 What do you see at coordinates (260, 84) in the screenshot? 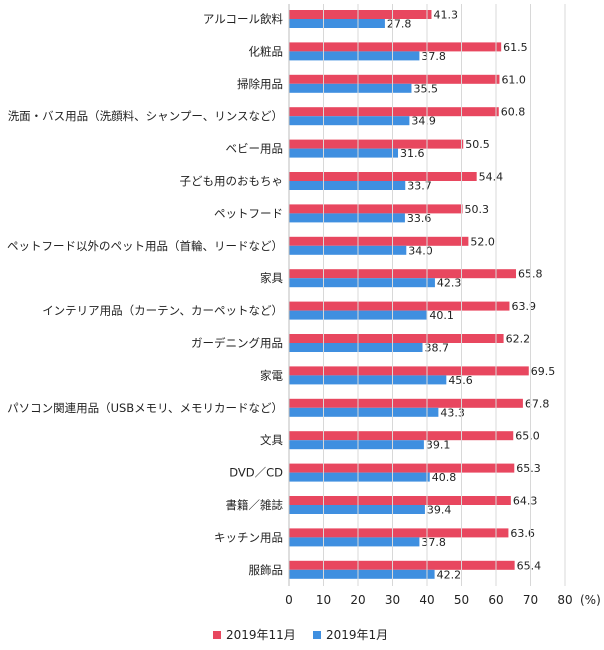
I see `category-label: 掃除用品` at bounding box center [260, 84].